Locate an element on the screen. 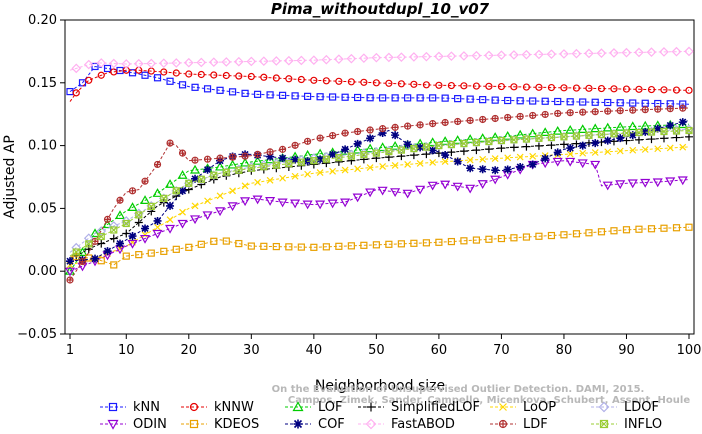 The image size is (702, 434). series-fastabod is located at coordinates (381, 60).